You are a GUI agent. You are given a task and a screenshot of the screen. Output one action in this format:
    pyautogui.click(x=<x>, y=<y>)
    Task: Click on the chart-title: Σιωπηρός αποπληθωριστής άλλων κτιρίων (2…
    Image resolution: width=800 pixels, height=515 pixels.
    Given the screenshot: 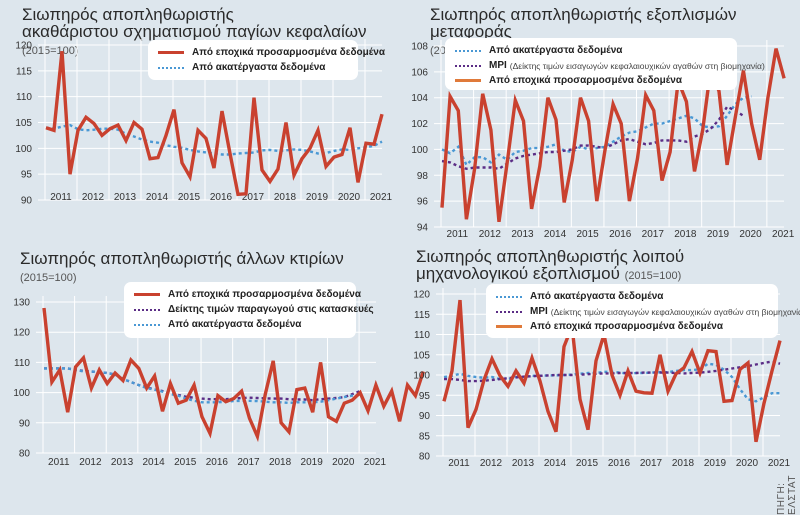 What is the action you would take?
    pyautogui.click(x=182, y=268)
    